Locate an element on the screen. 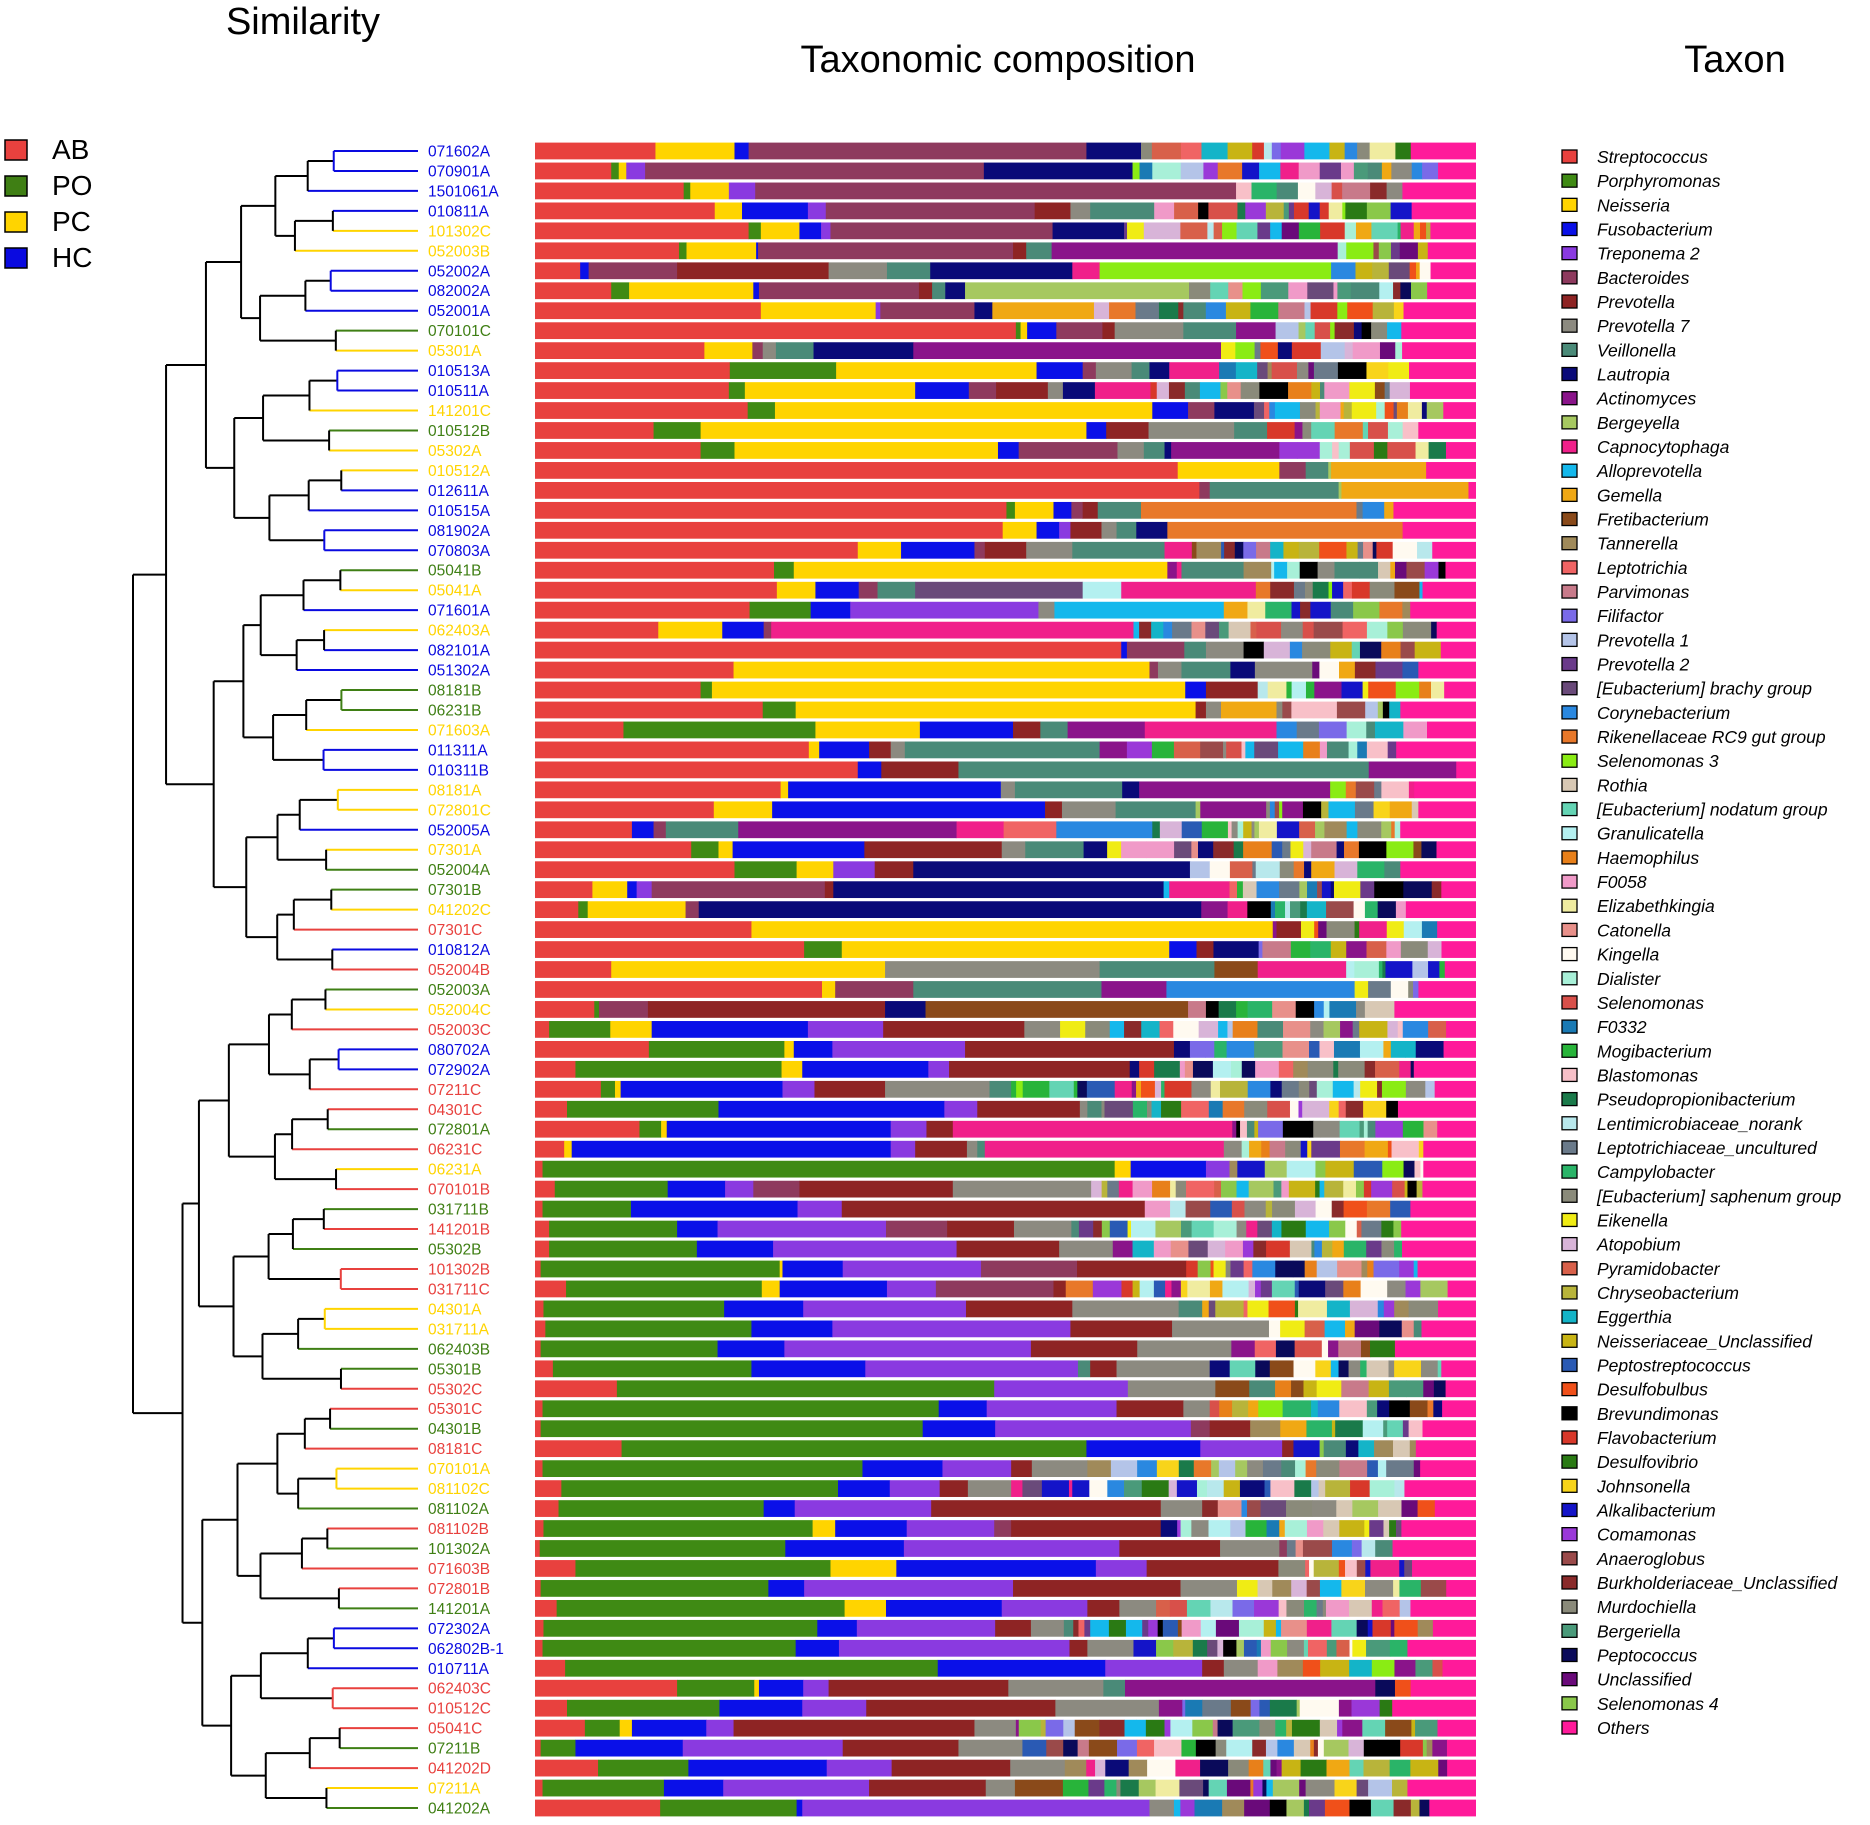 This screenshot has height=1825, width=1870. sample-label-071602A: 071602A is located at coordinates (459, 151).